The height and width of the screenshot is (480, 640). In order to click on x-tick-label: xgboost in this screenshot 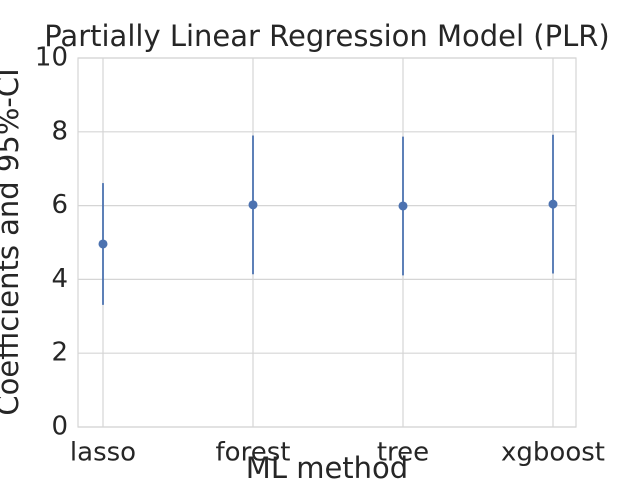, I will do `click(553, 453)`.